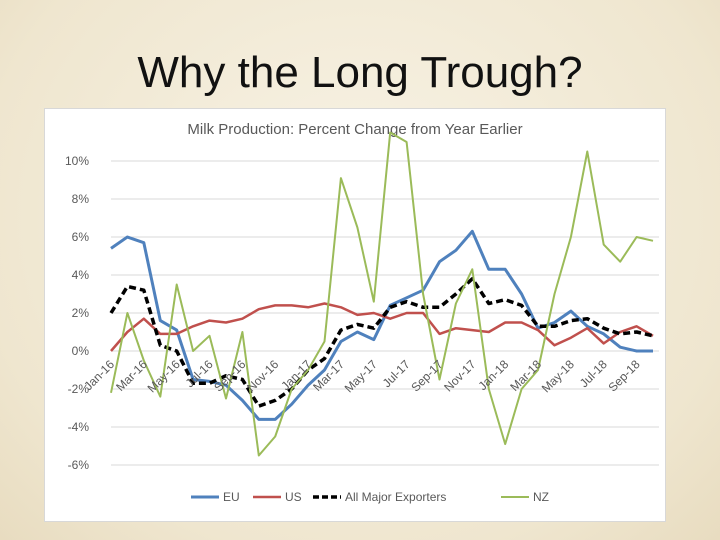  What do you see at coordinates (493, 375) in the screenshot?
I see `x-tick-label: Jan-18` at bounding box center [493, 375].